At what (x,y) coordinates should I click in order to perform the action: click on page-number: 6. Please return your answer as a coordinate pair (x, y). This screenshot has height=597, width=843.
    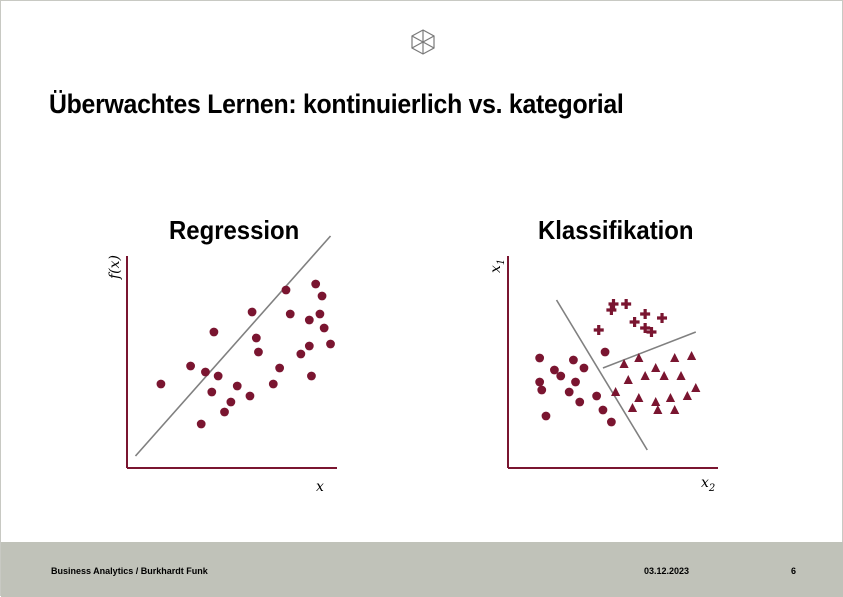
    Looking at the image, I should click on (794, 571).